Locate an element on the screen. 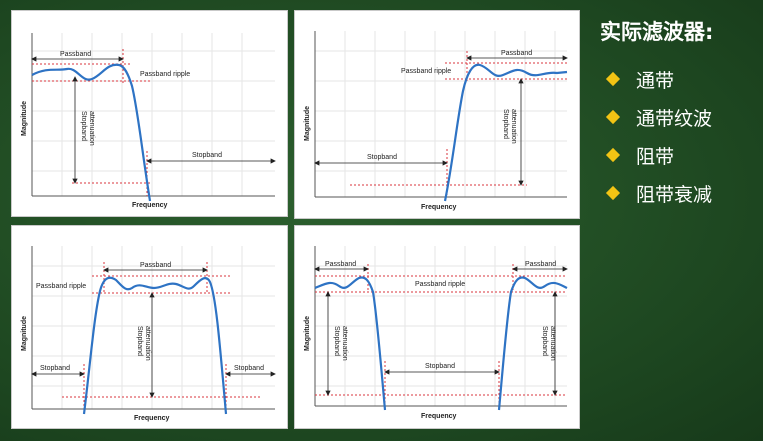  bullet-panel: 实际滤波器: 通带 通带纹波 阻带 阻带衰减 is located at coordinates (676, 114).